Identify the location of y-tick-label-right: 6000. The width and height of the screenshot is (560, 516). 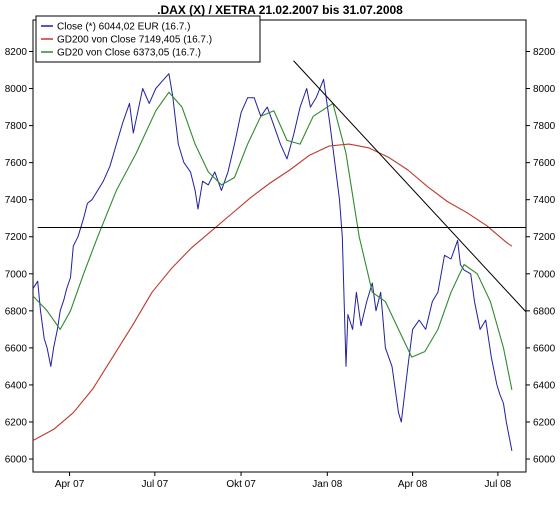
(544, 460).